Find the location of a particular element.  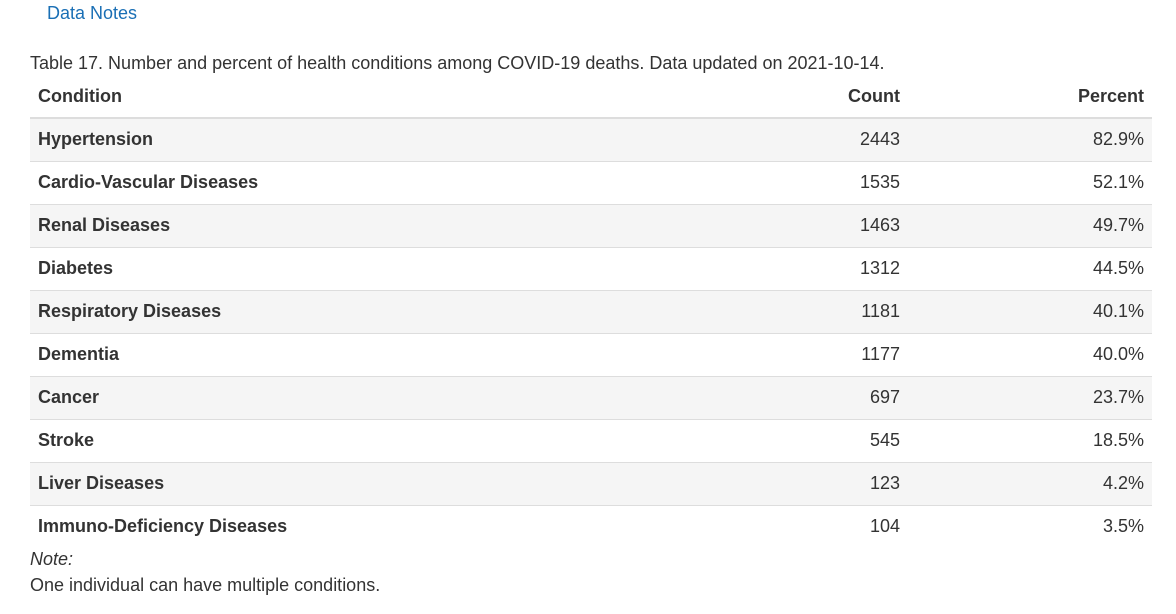

table-row: Renal Diseases 1463 49.7% is located at coordinates (591, 225).